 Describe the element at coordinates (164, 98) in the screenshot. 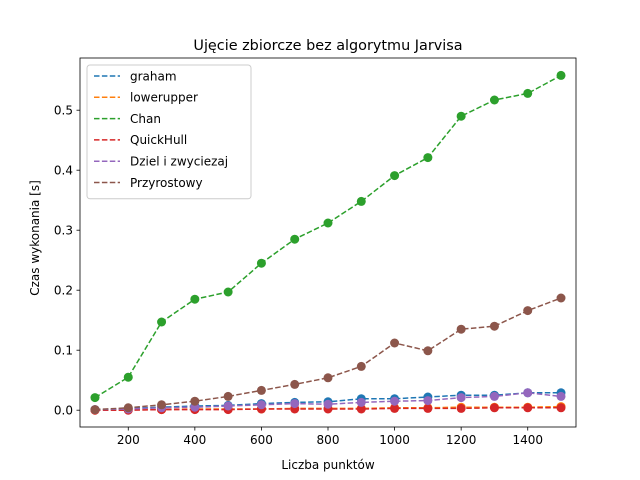

I see `legend-label-lowerupper: lowerupper` at that location.